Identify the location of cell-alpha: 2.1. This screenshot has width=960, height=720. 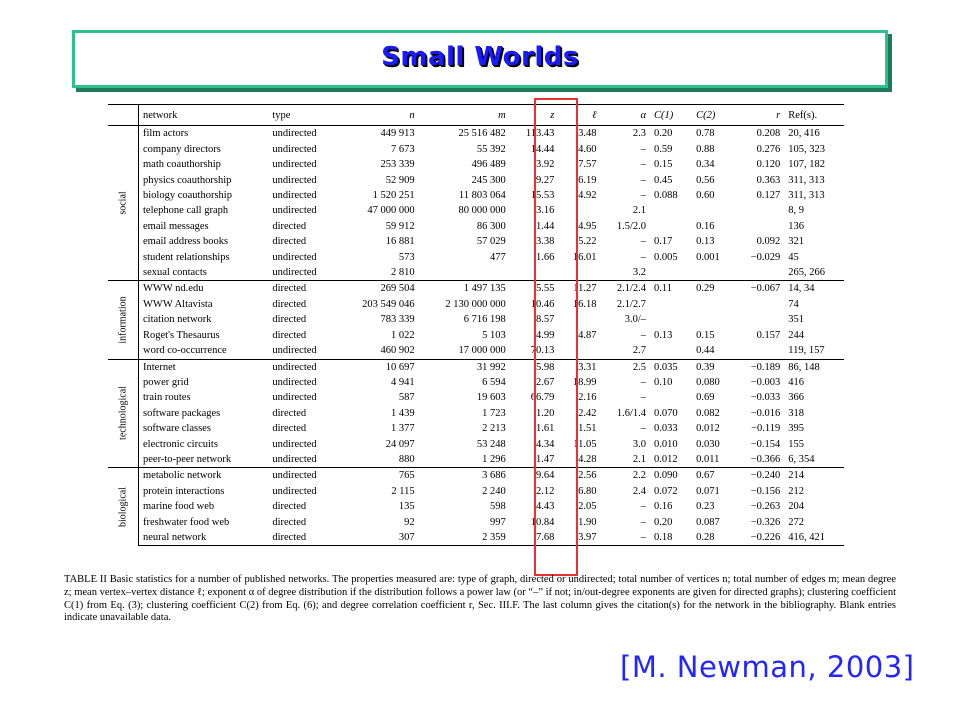
(639, 459).